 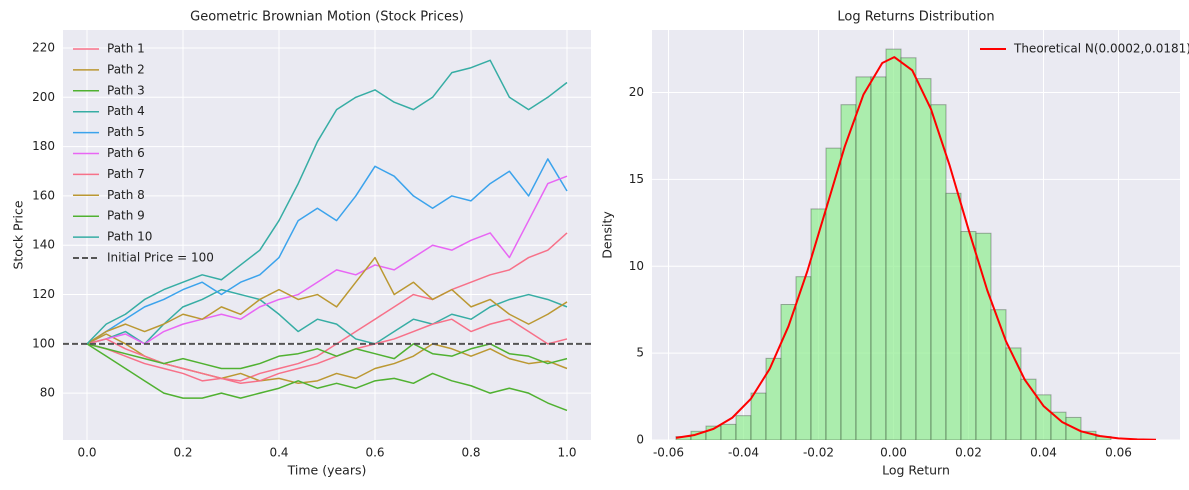 What do you see at coordinates (160, 258) in the screenshot?
I see `legend-label: Initial Price = 100` at bounding box center [160, 258].